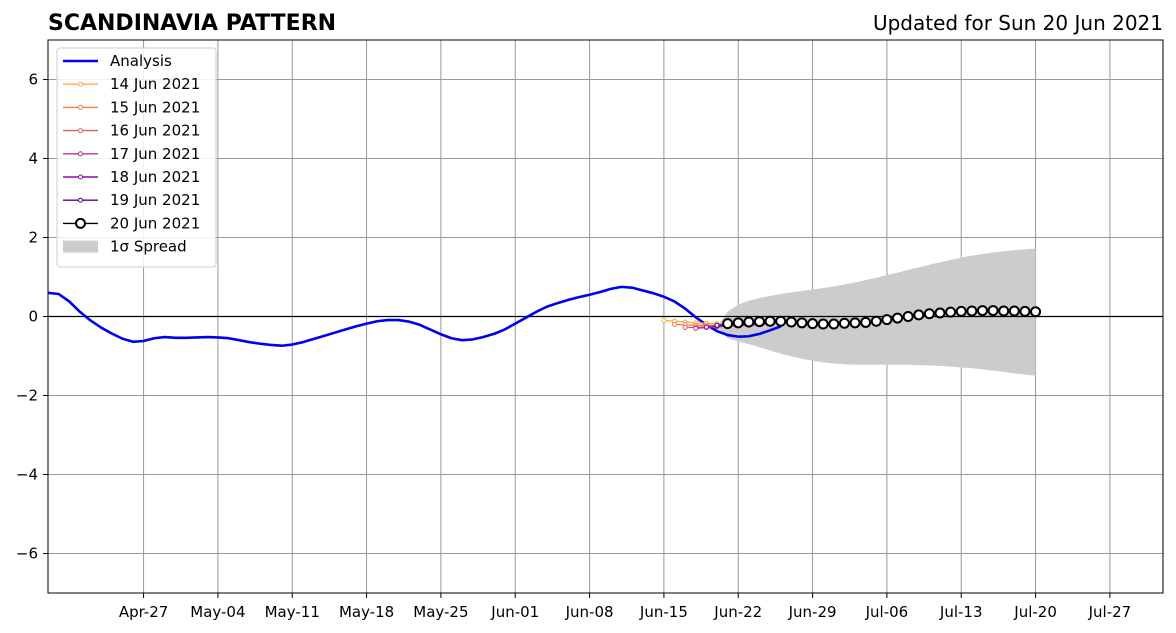 The height and width of the screenshot is (633, 1176). Describe the element at coordinates (961, 612) in the screenshot. I see `x-tick-label-11: Jul-13` at that location.